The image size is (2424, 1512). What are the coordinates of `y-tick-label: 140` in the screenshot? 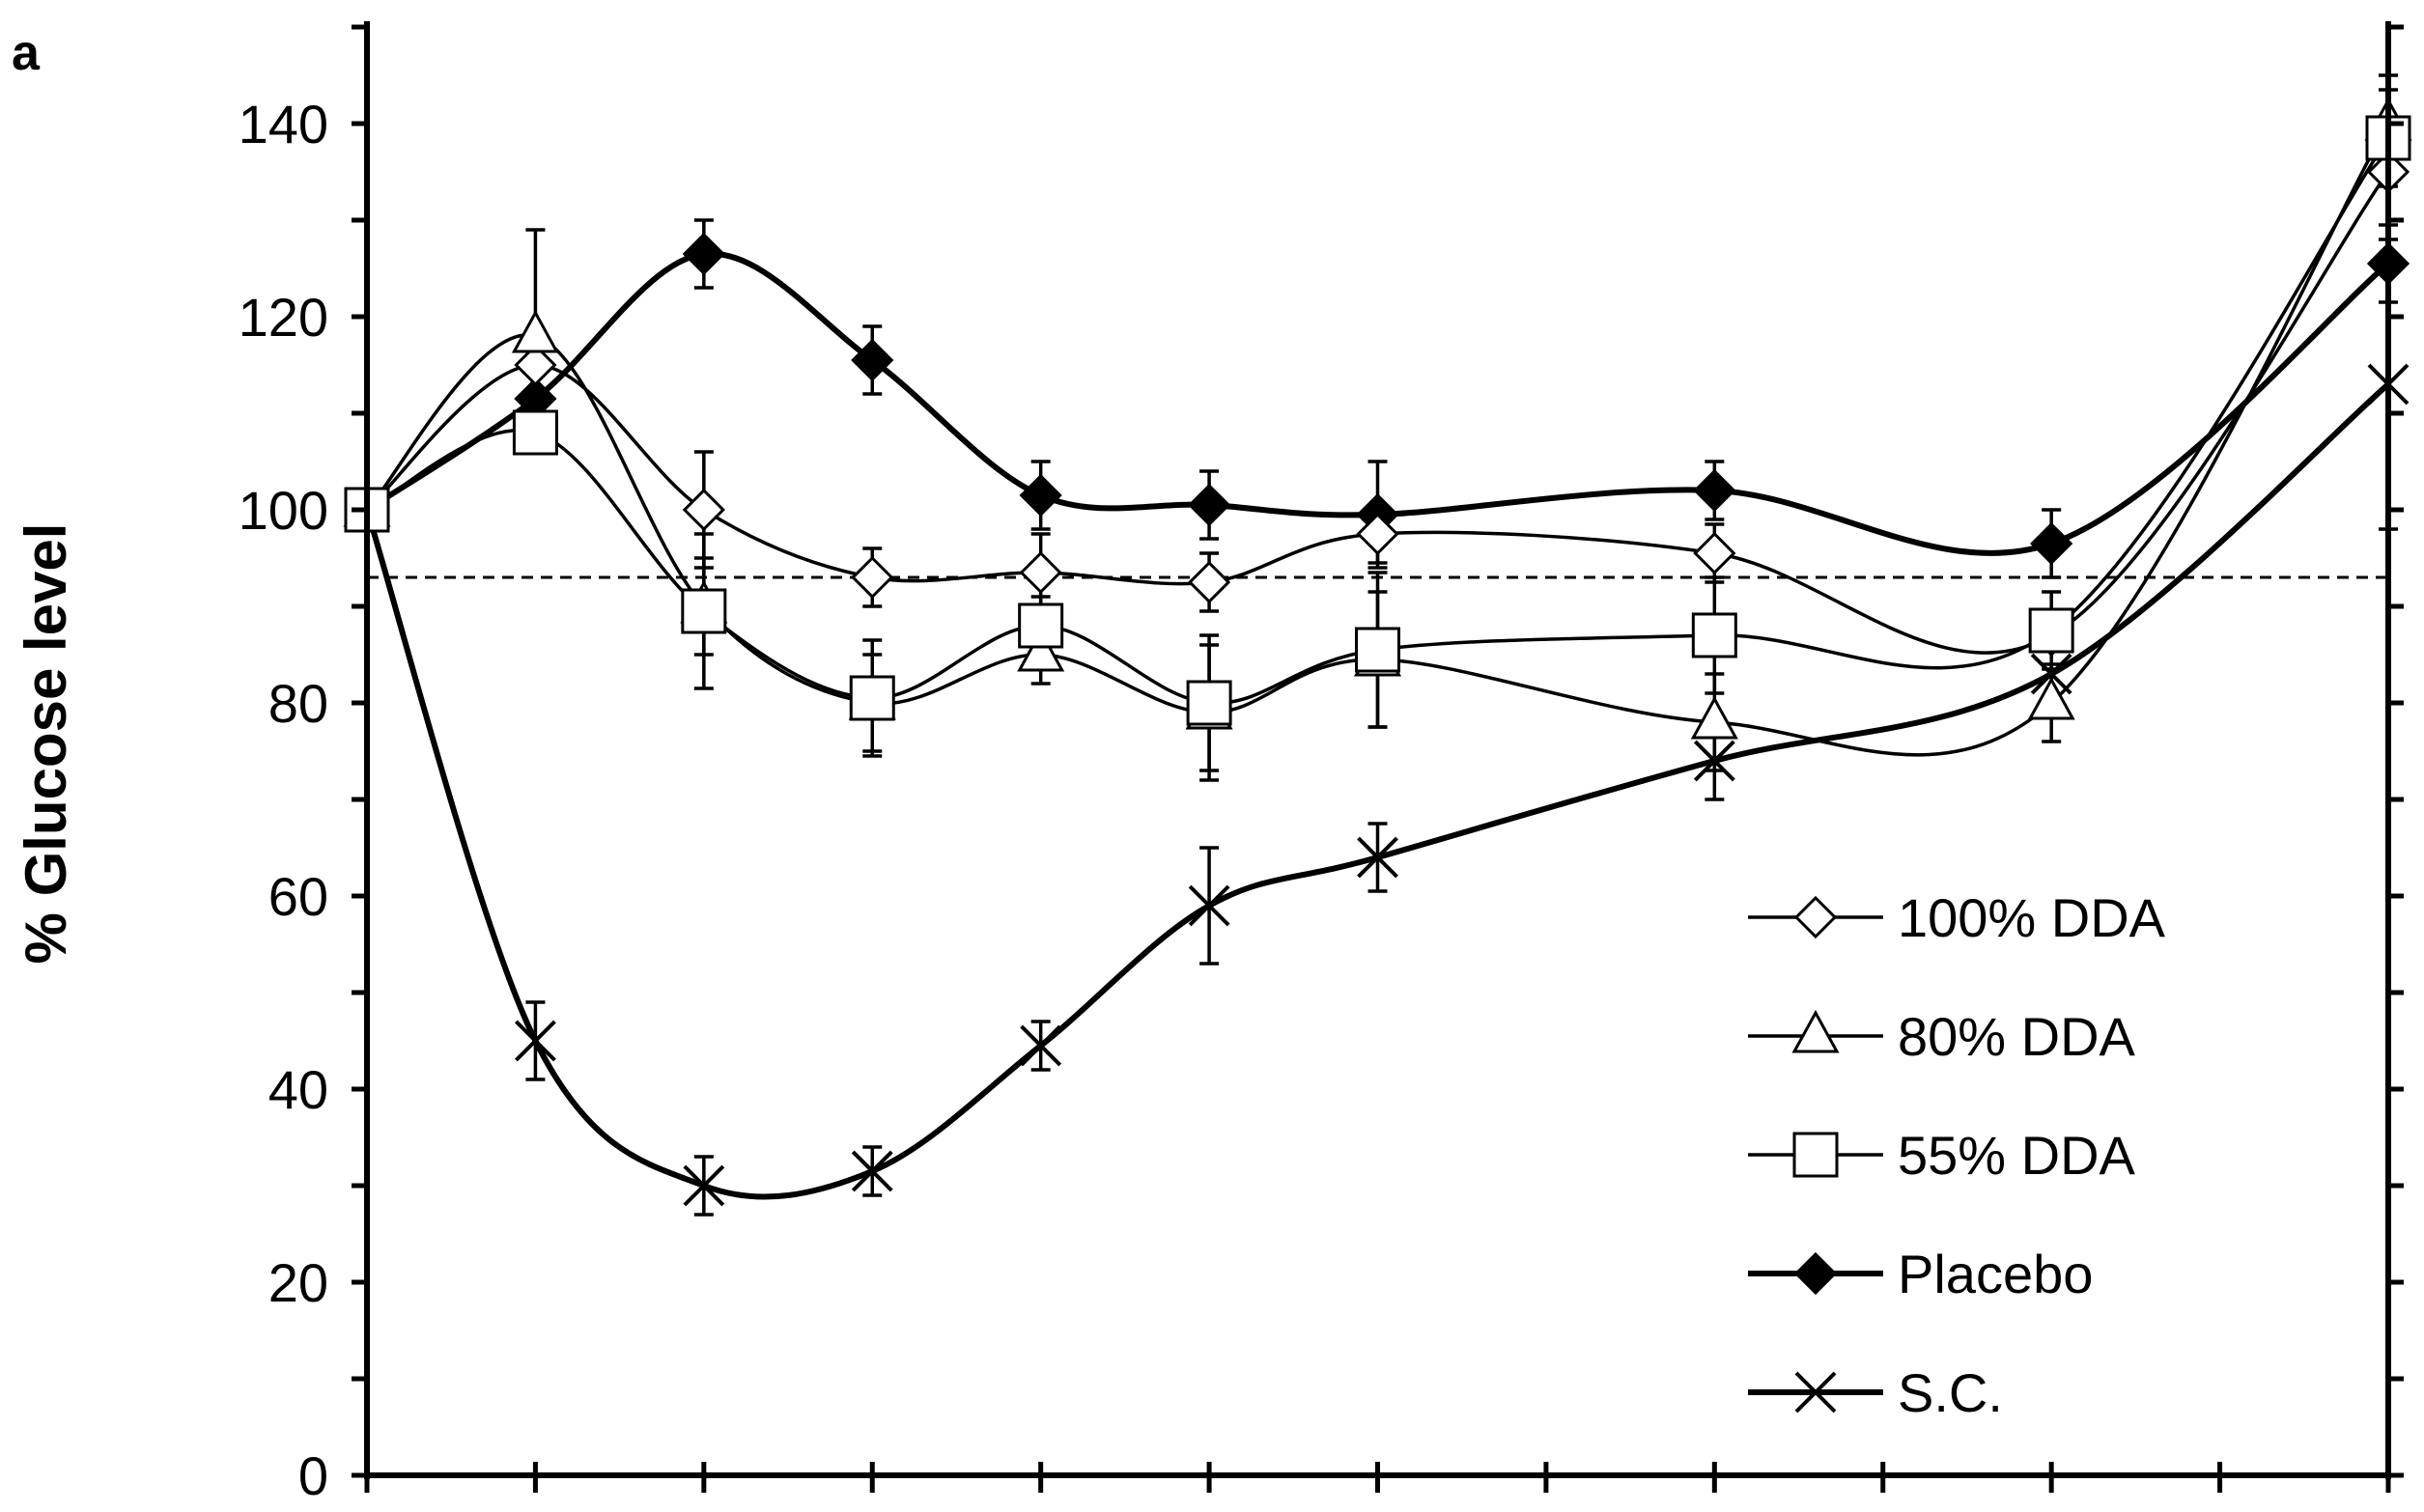 It's located at (283, 124).